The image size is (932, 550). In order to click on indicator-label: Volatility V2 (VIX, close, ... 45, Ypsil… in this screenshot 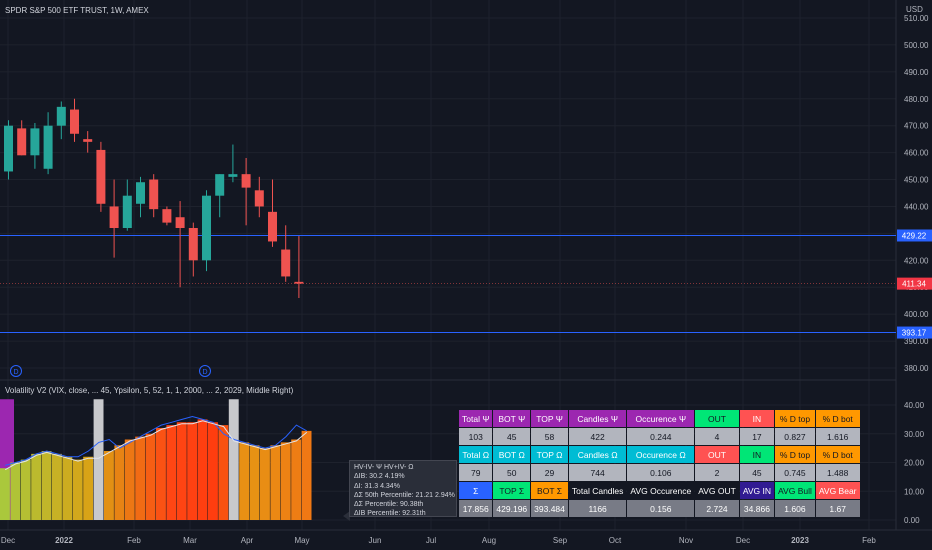, I will do `click(149, 390)`.